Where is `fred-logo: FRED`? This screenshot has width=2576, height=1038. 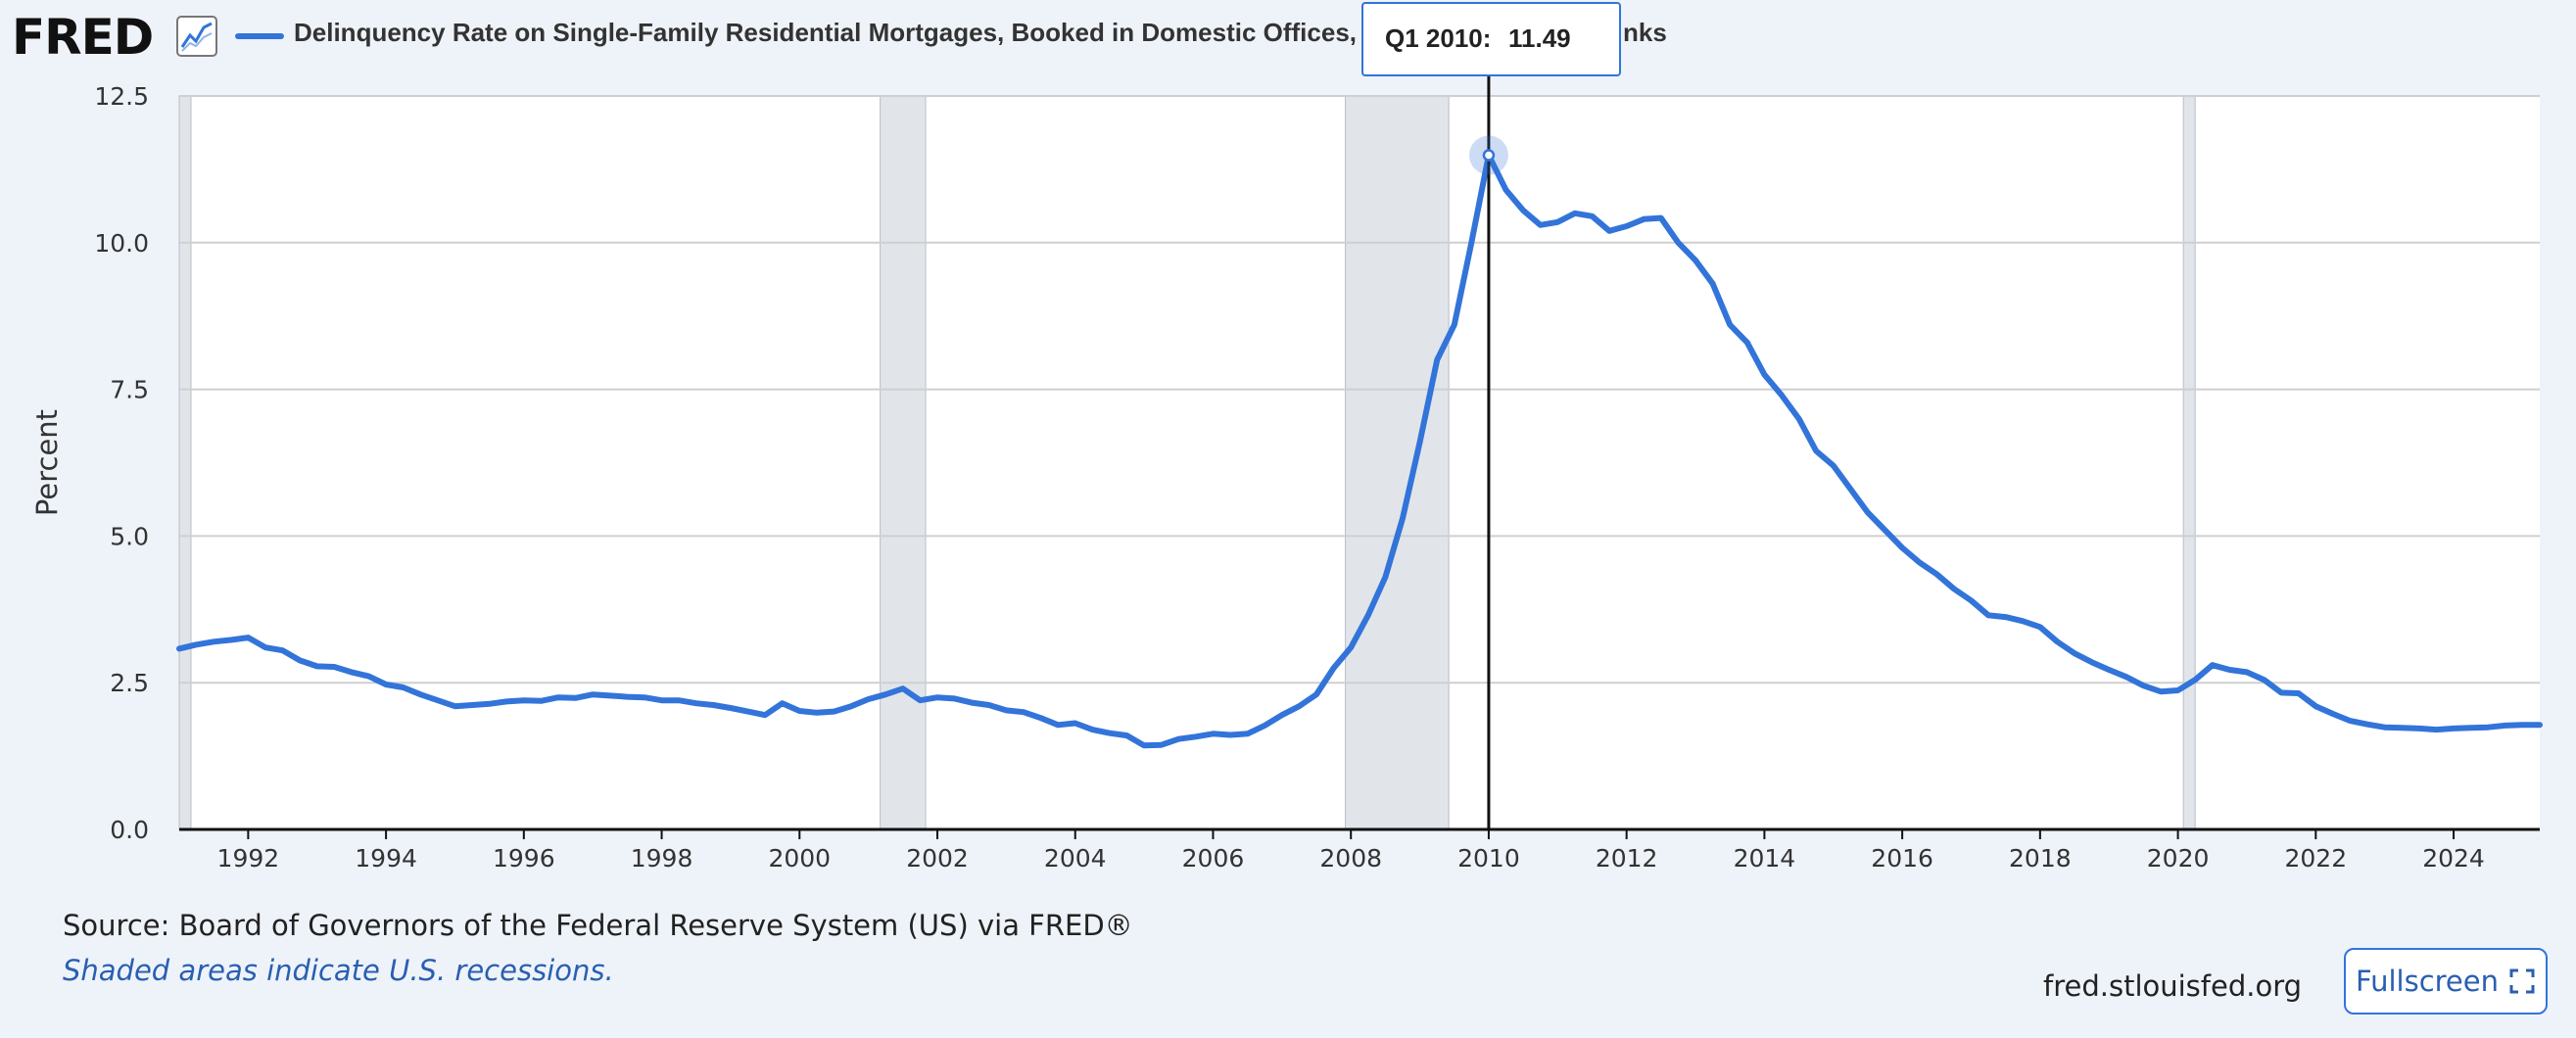 fred-logo: FRED is located at coordinates (83, 37).